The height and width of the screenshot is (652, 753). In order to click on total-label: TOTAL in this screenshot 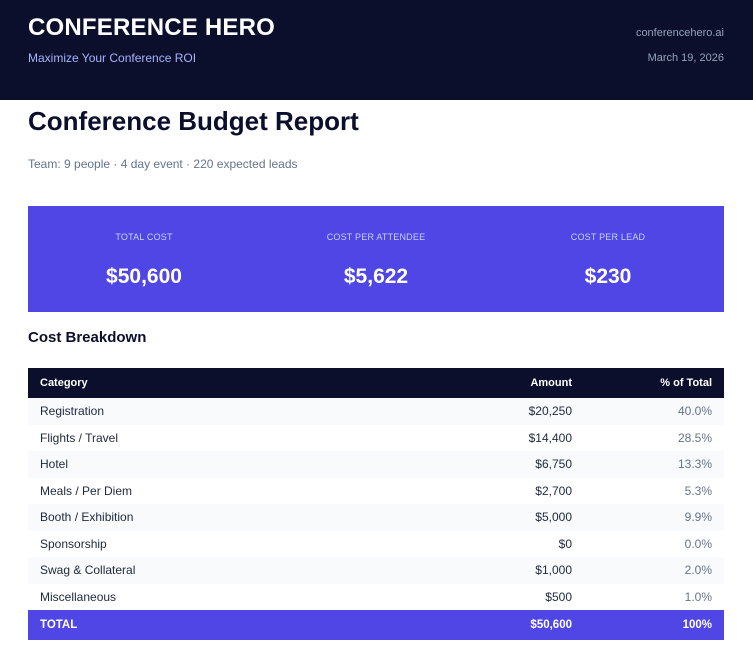, I will do `click(218, 625)`.